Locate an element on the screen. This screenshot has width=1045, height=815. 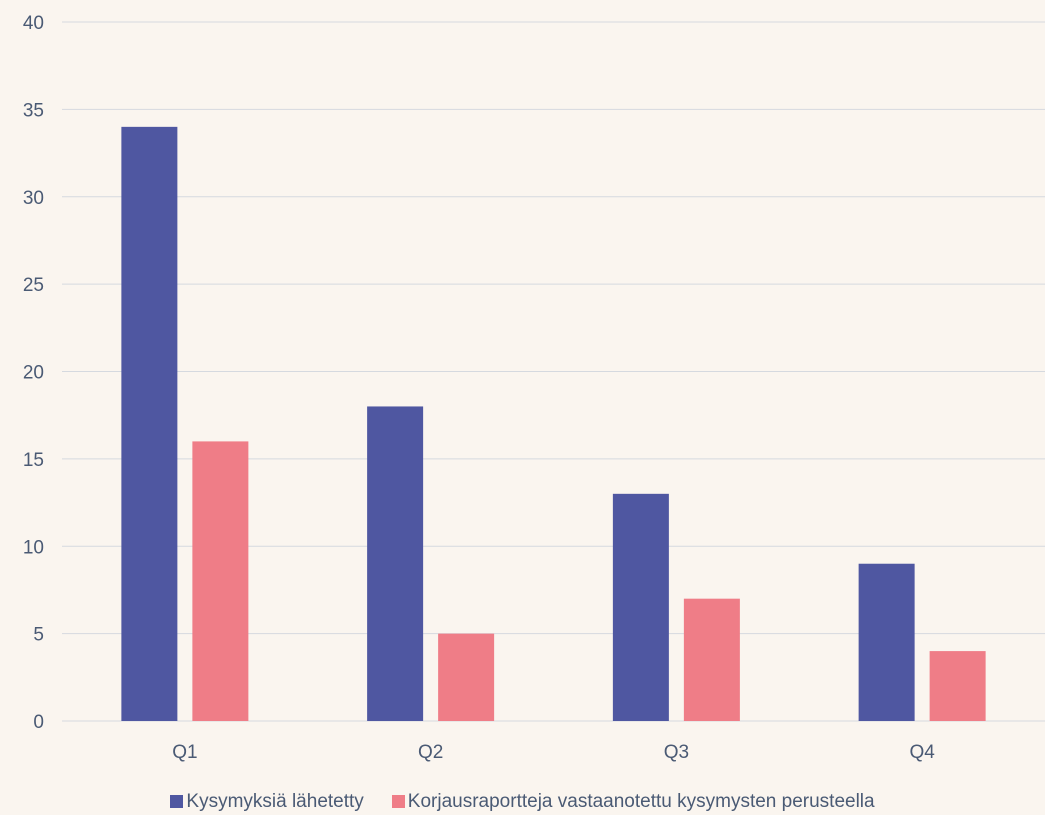
y-tick-label-20: 20 is located at coordinates (33, 373).